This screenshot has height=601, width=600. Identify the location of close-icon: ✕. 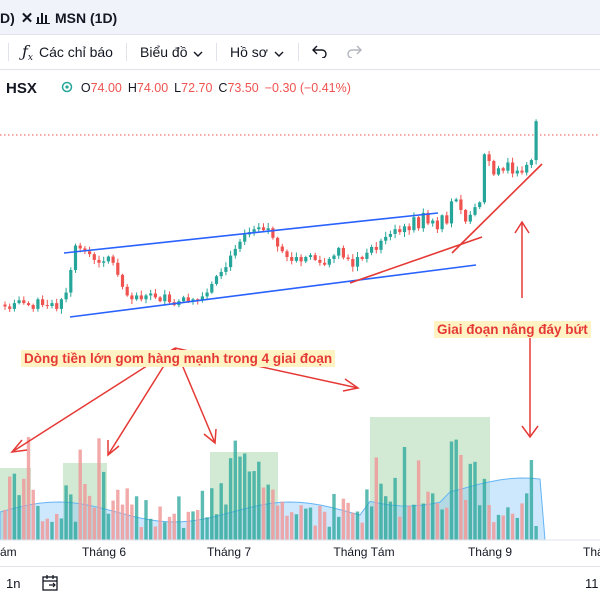
(27, 18).